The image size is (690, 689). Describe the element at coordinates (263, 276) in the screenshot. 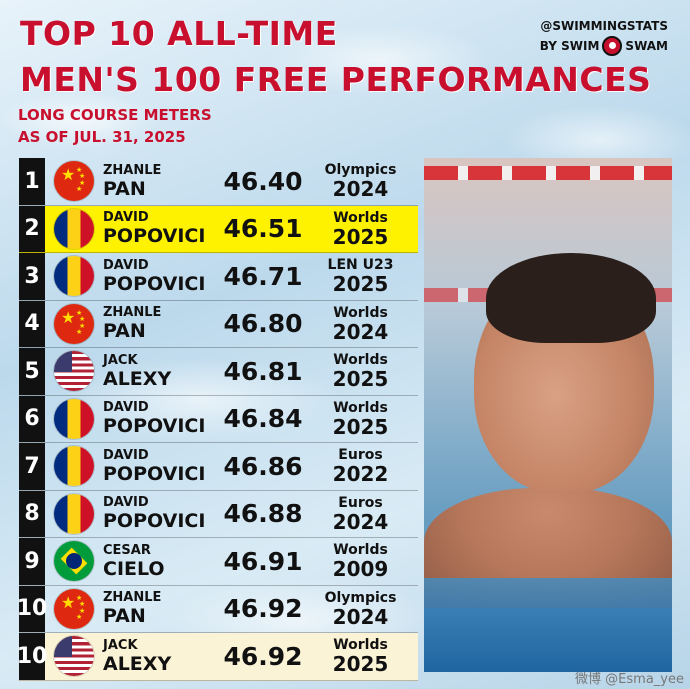

I see `swim-time: 46.71` at that location.